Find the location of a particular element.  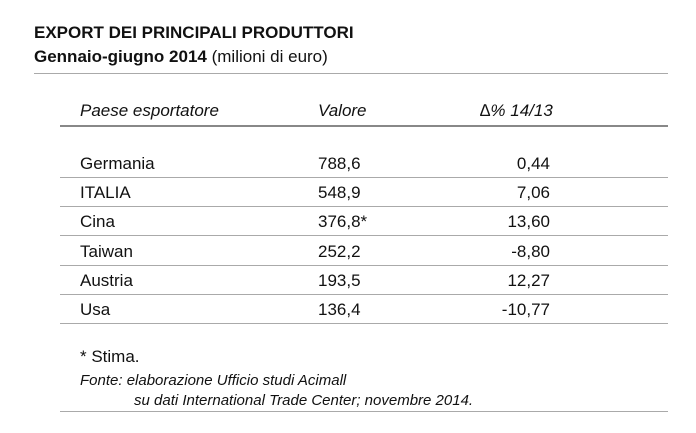

change: -8,80 is located at coordinates (530, 251).